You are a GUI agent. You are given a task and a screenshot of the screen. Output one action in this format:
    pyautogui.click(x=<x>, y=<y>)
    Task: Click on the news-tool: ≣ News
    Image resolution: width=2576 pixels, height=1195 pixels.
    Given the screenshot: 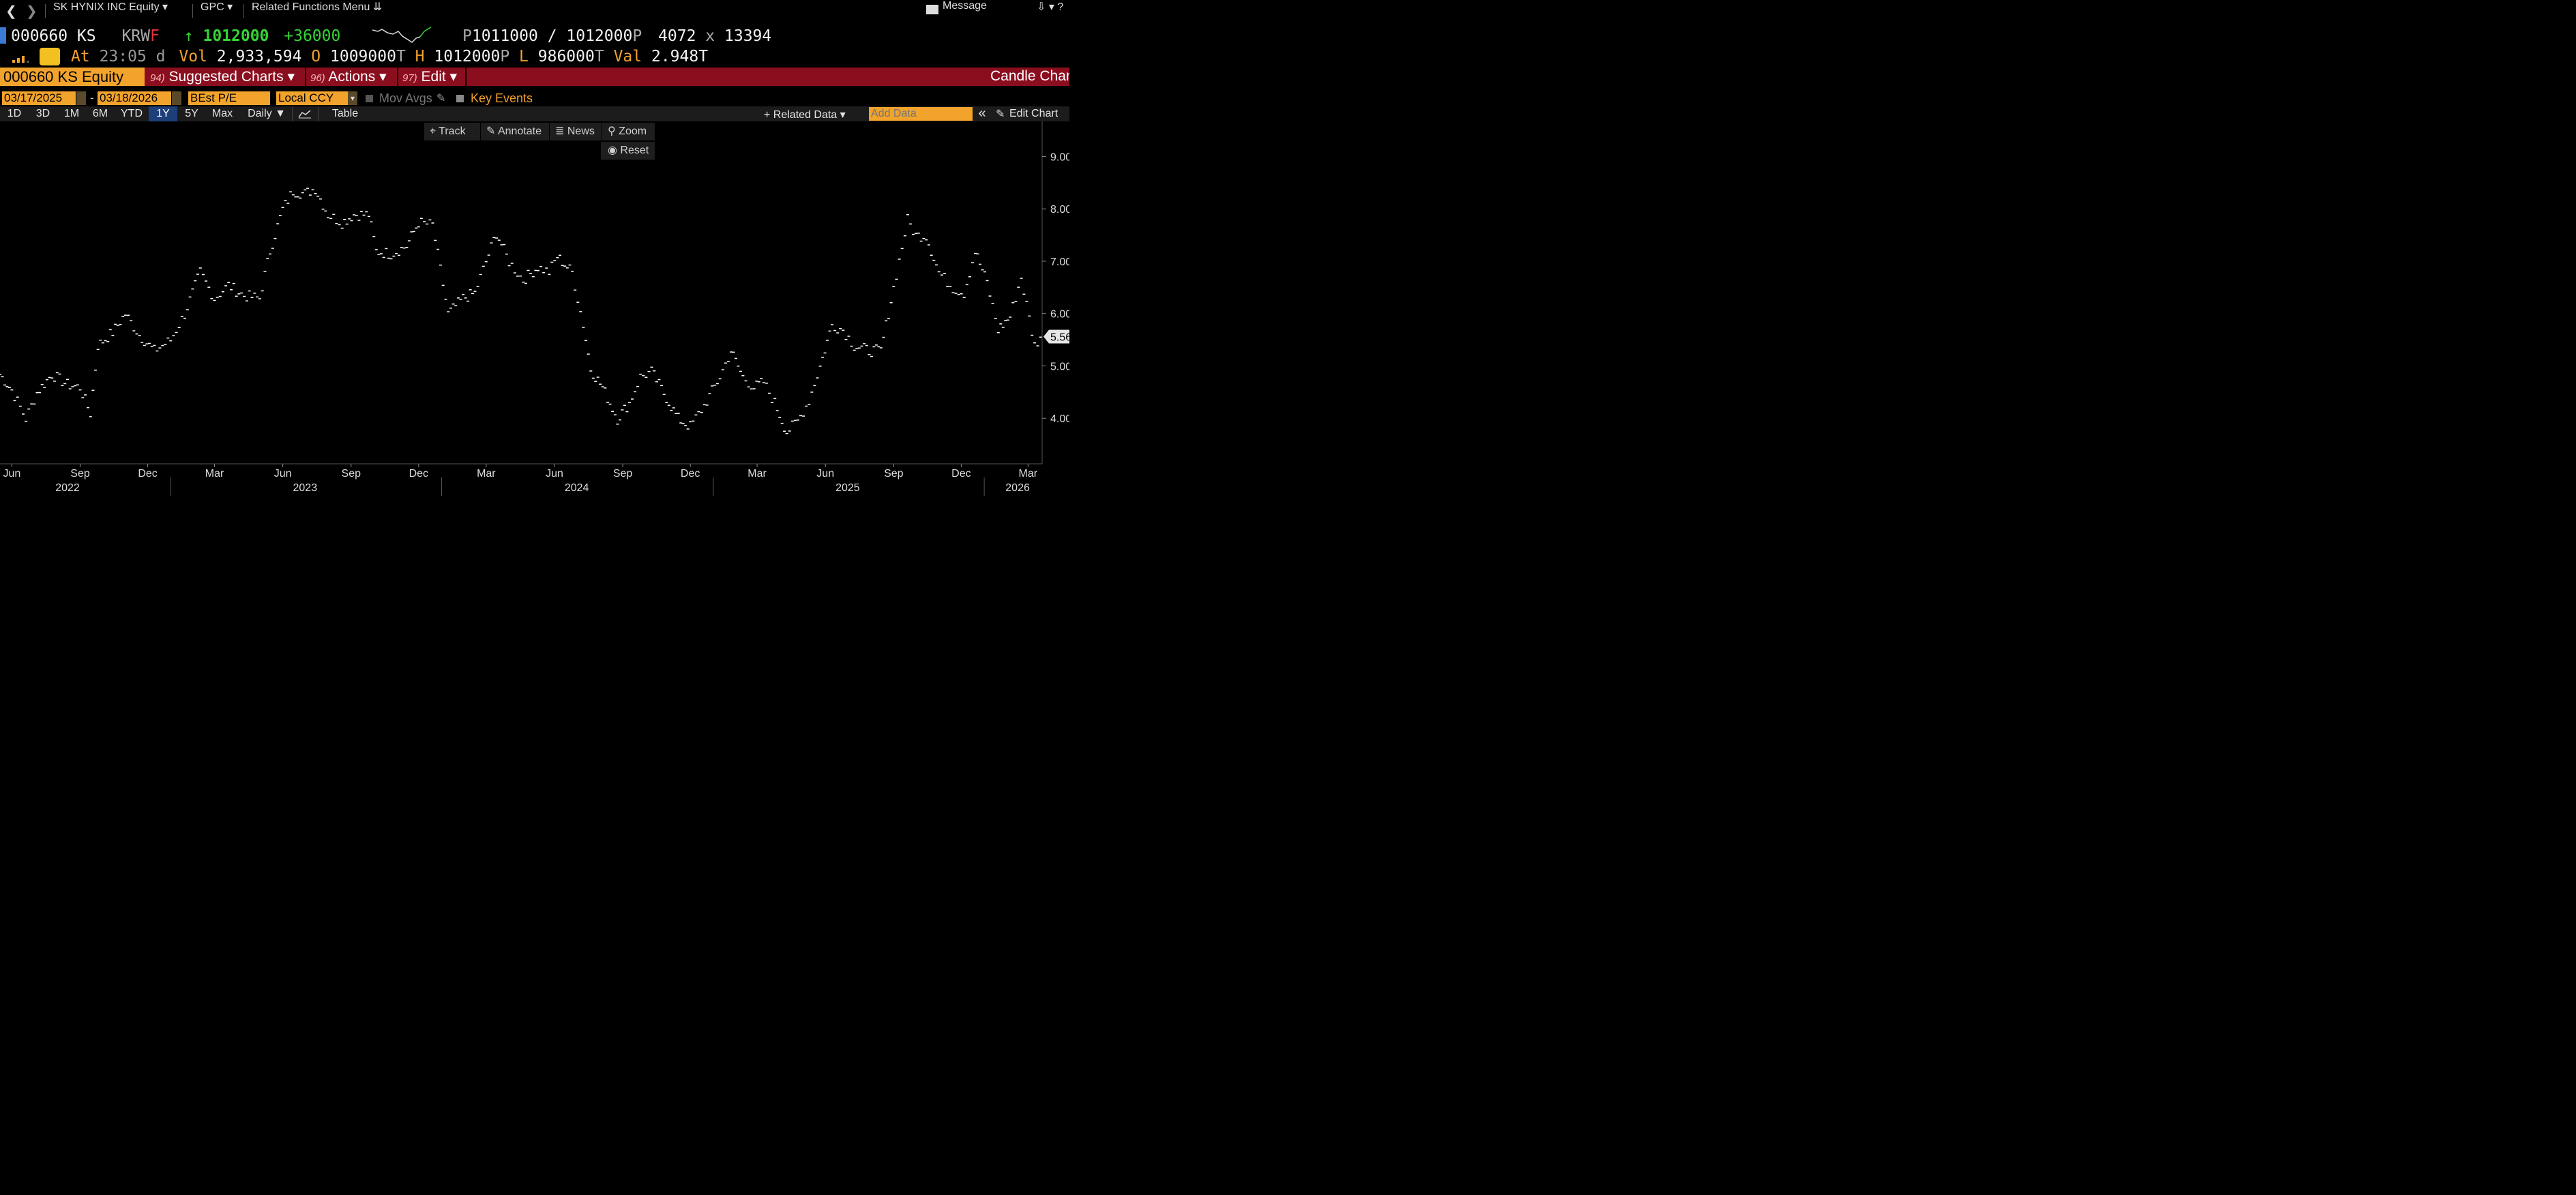 What is the action you would take?
    pyautogui.click(x=576, y=132)
    